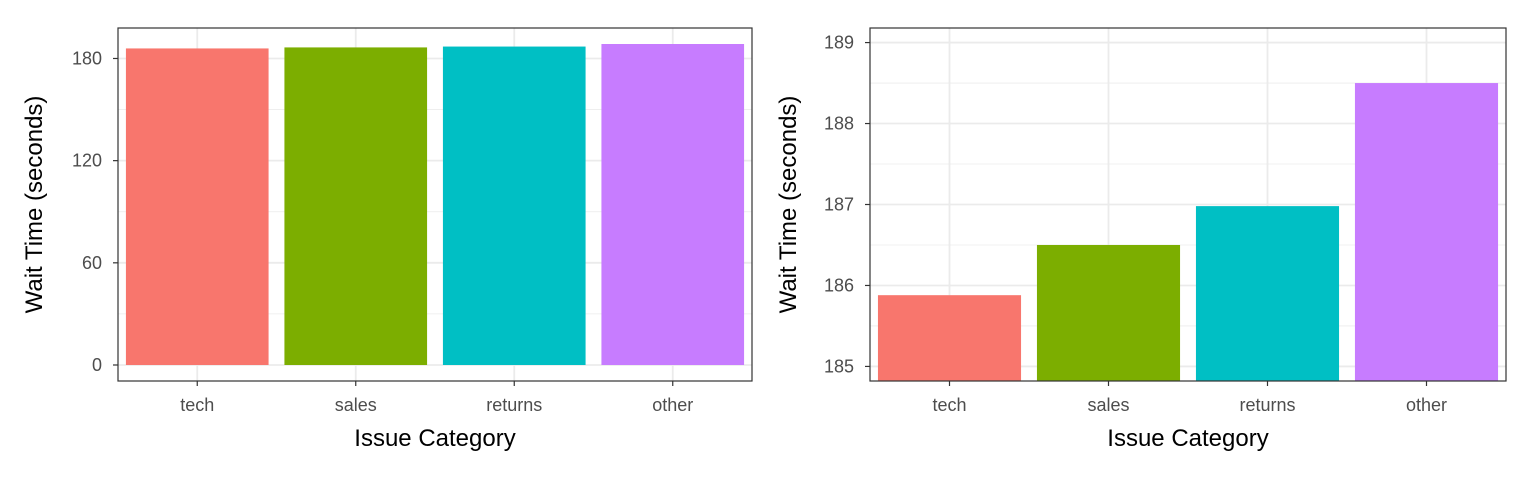 Image resolution: width=1536 pixels, height=485 pixels. Describe the element at coordinates (839, 366) in the screenshot. I see `y-tick-label: 185` at that location.